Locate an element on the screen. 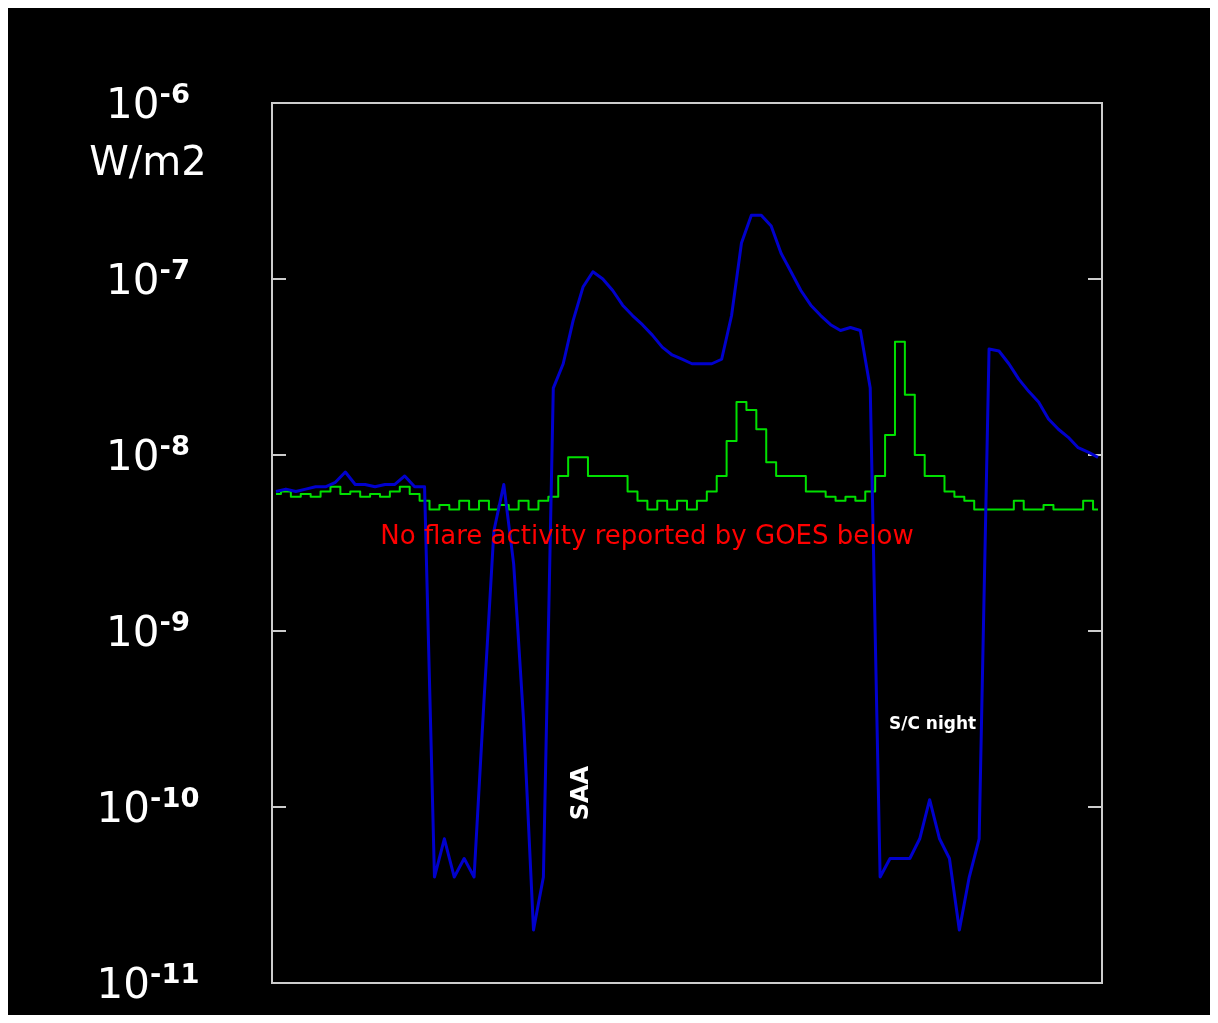 Image resolution: width=1218 pixels, height=1023 pixels. y-axis-title: W/m2 is located at coordinates (148, 161).